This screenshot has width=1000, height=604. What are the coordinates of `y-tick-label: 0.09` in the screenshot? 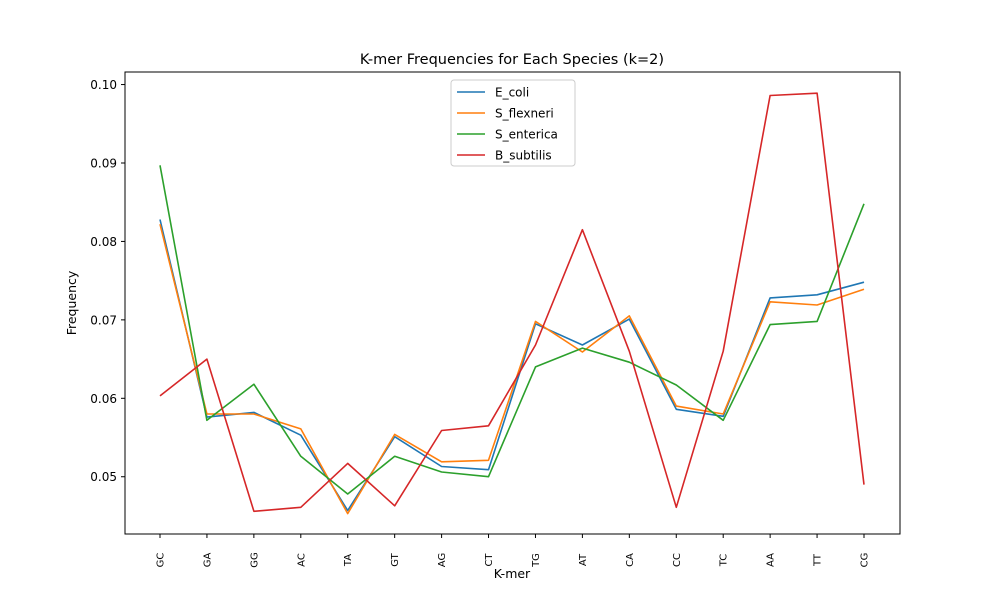 It's located at (103, 163).